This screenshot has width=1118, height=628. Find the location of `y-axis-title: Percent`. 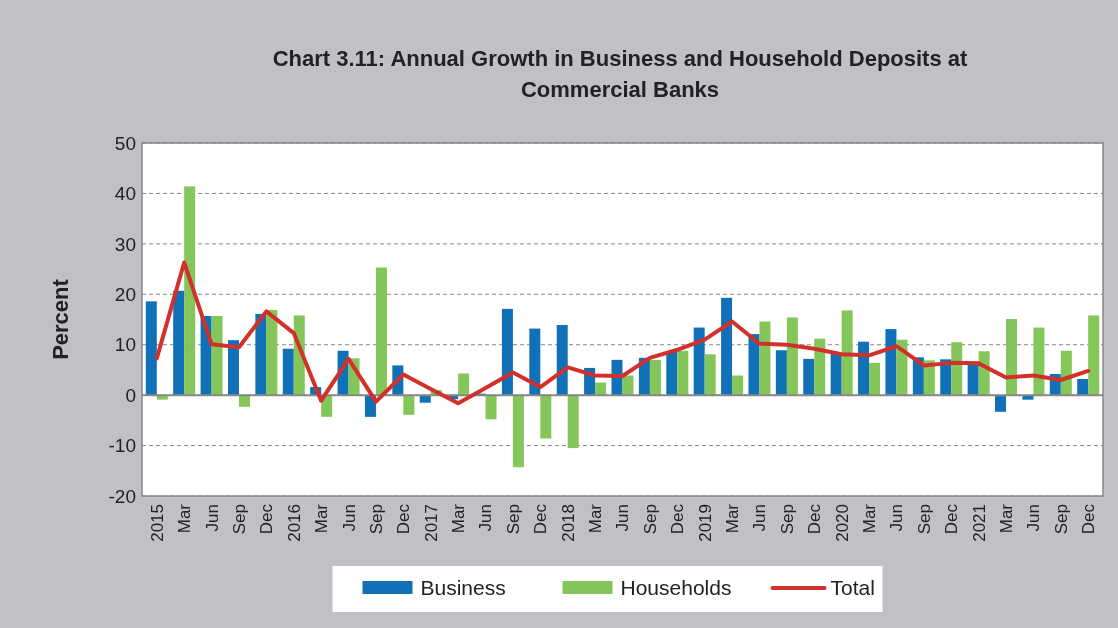

y-axis-title: Percent is located at coordinates (60, 319).